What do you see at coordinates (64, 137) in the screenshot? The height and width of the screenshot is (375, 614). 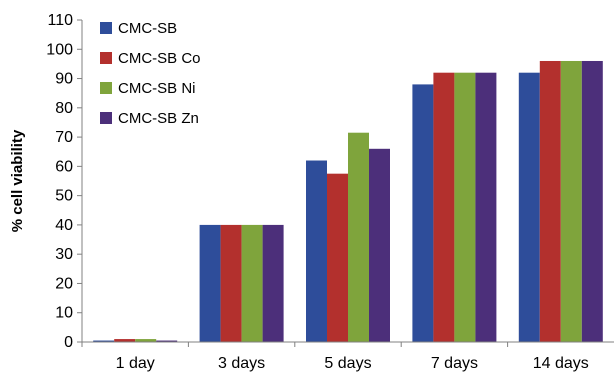 I see `y-tick-label: 70` at bounding box center [64, 137].